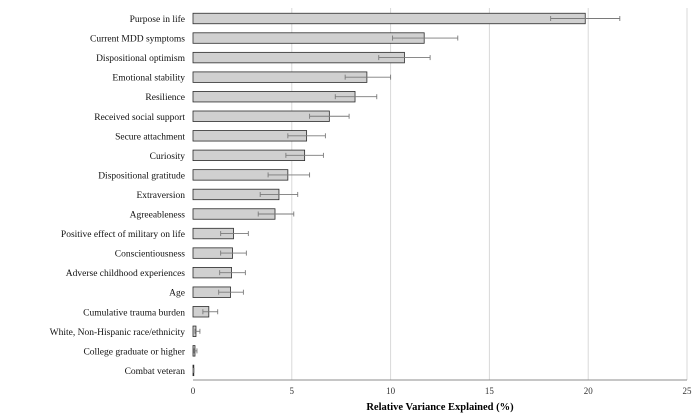 This screenshot has height=416, width=700. What do you see at coordinates (118, 333) in the screenshot?
I see `category-label: White, Non-Hispanic race/ethnicity` at bounding box center [118, 333].